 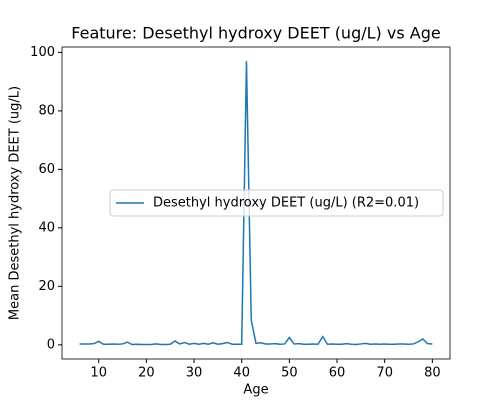 I want to click on y-axis-label: Mean Desethyl hydroxy DEET (ug/L), so click(x=15, y=203).